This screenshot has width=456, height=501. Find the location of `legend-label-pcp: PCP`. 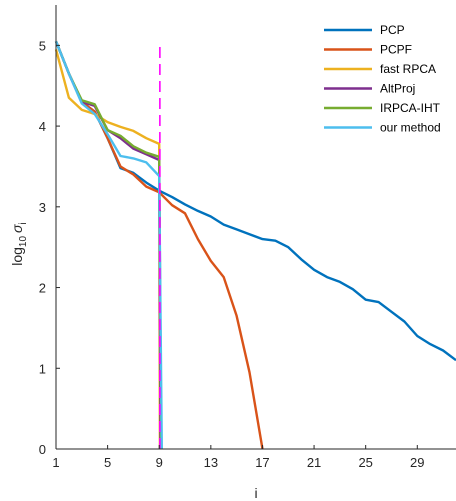

legend-label-pcp: PCP is located at coordinates (392, 30).